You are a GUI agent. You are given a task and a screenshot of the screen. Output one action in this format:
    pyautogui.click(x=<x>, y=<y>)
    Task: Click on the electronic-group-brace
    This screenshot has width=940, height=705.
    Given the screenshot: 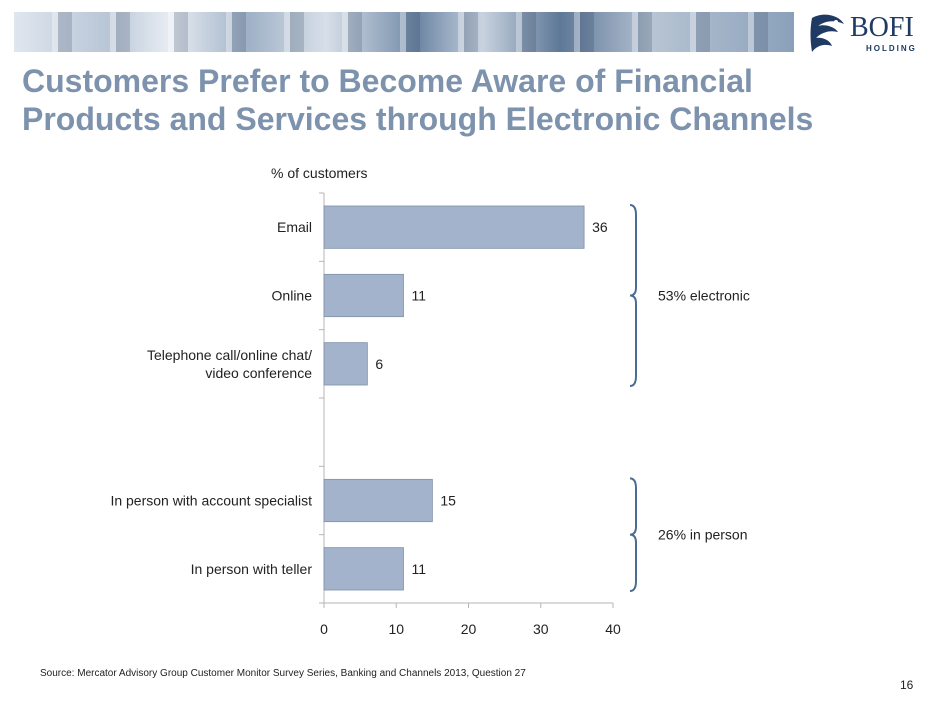 What is the action you would take?
    pyautogui.click(x=633, y=295)
    